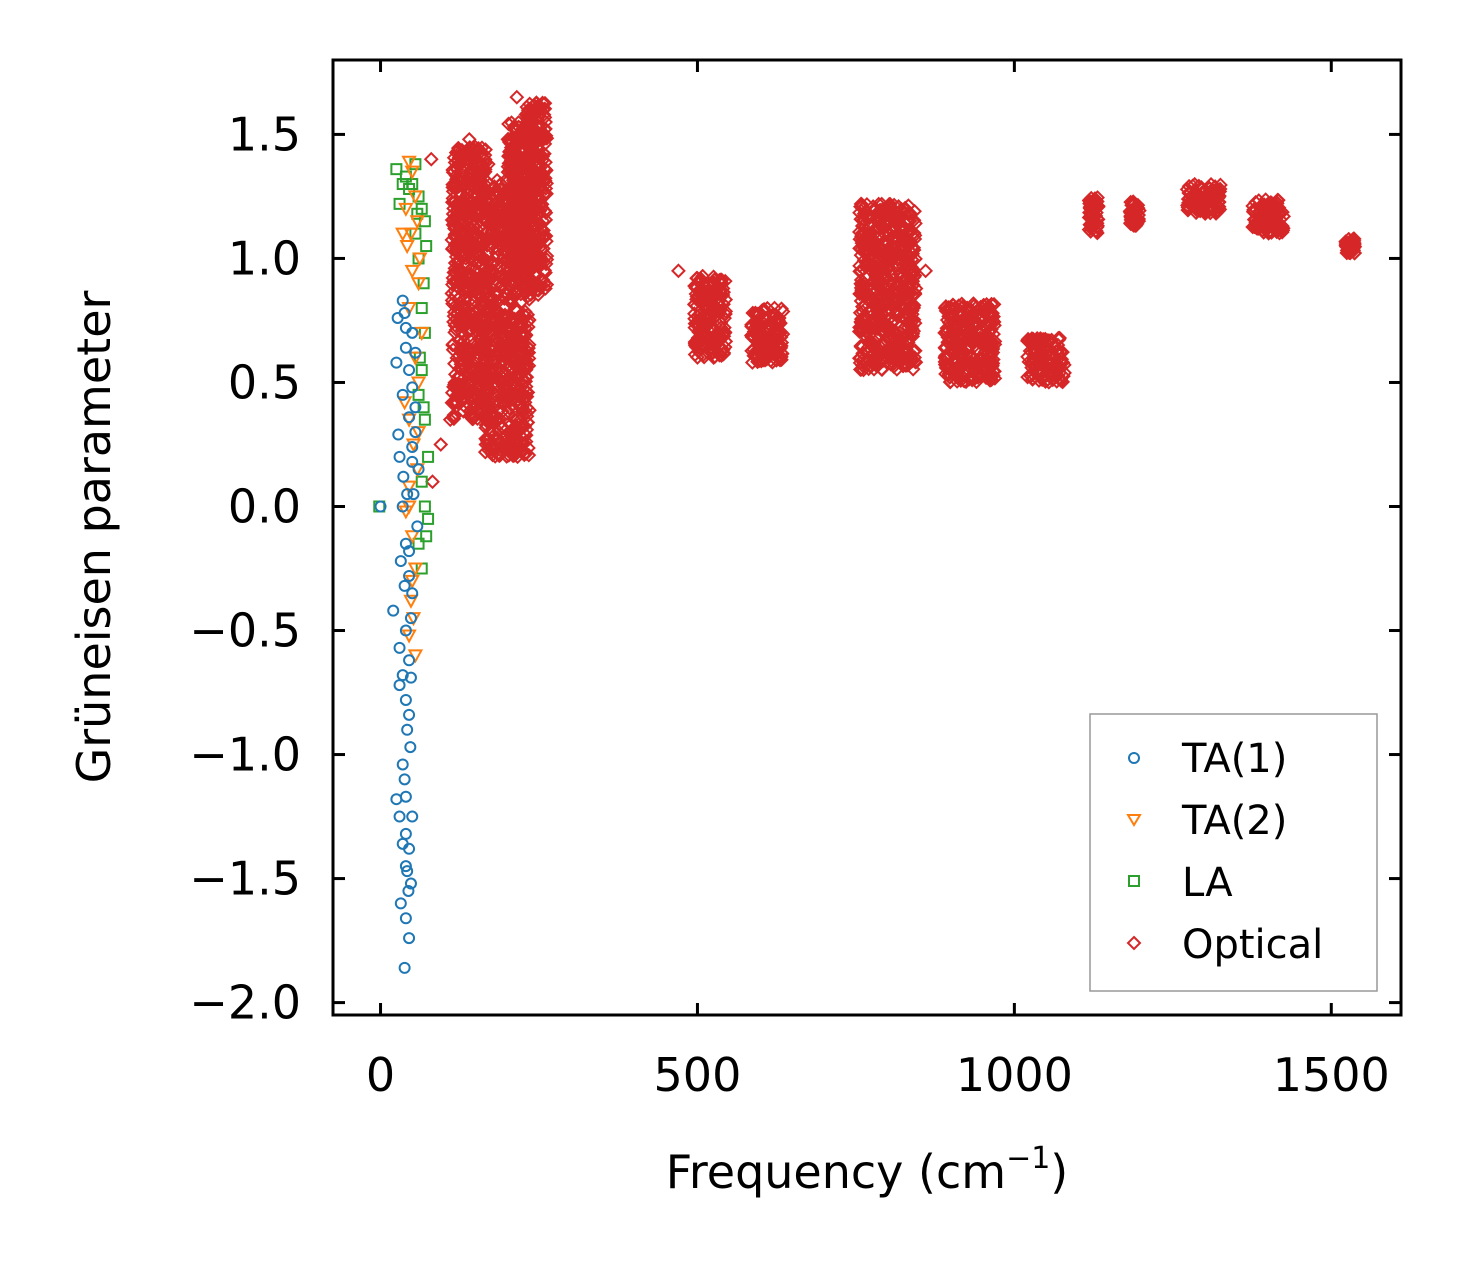 This screenshot has width=1464, height=1264. Describe the element at coordinates (245, 879) in the screenshot. I see `y-tick-label: −1.5` at that location.